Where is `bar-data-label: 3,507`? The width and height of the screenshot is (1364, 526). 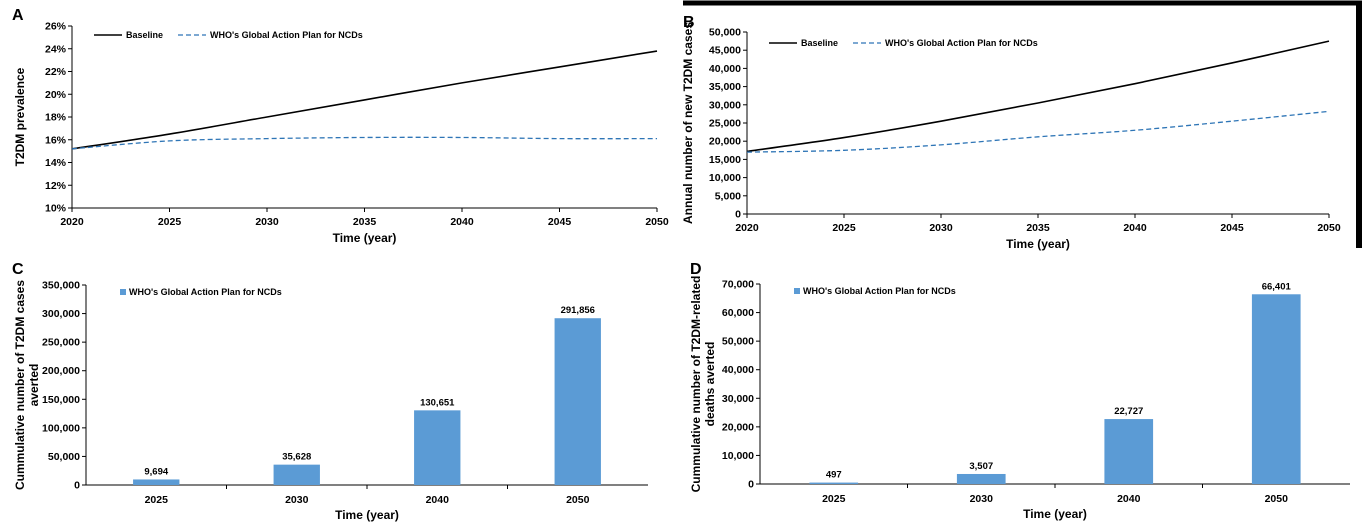
bar-data-label: 3,507 is located at coordinates (981, 466).